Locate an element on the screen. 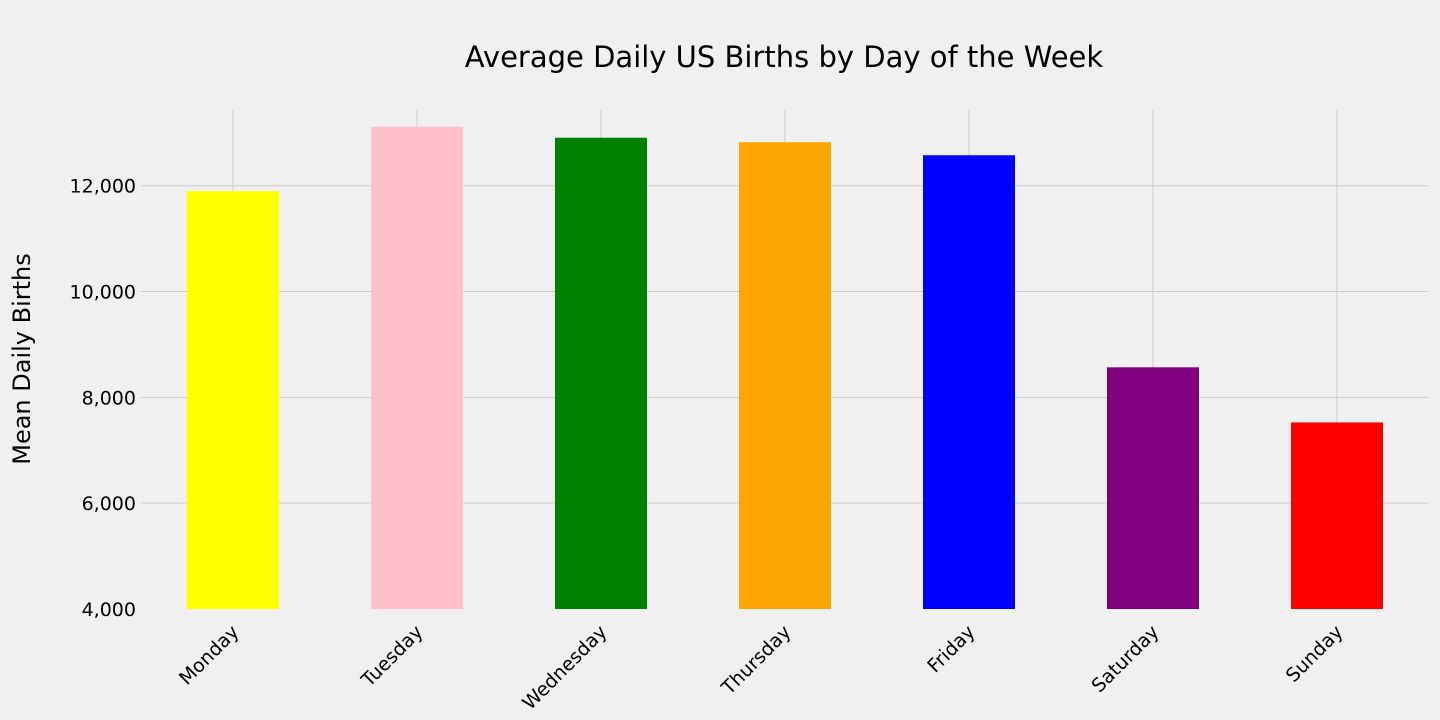 The width and height of the screenshot is (1440, 720). x-tick-label: Saturday is located at coordinates (1125, 659).